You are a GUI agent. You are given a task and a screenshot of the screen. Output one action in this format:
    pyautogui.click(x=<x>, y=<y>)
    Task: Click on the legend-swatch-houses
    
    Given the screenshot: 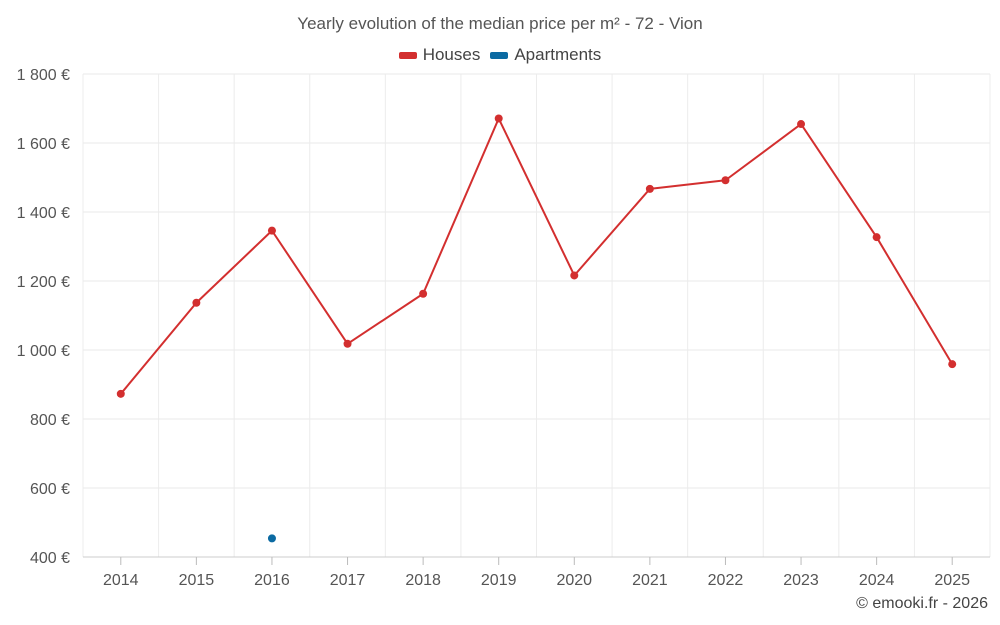 What is the action you would take?
    pyautogui.click(x=407, y=55)
    